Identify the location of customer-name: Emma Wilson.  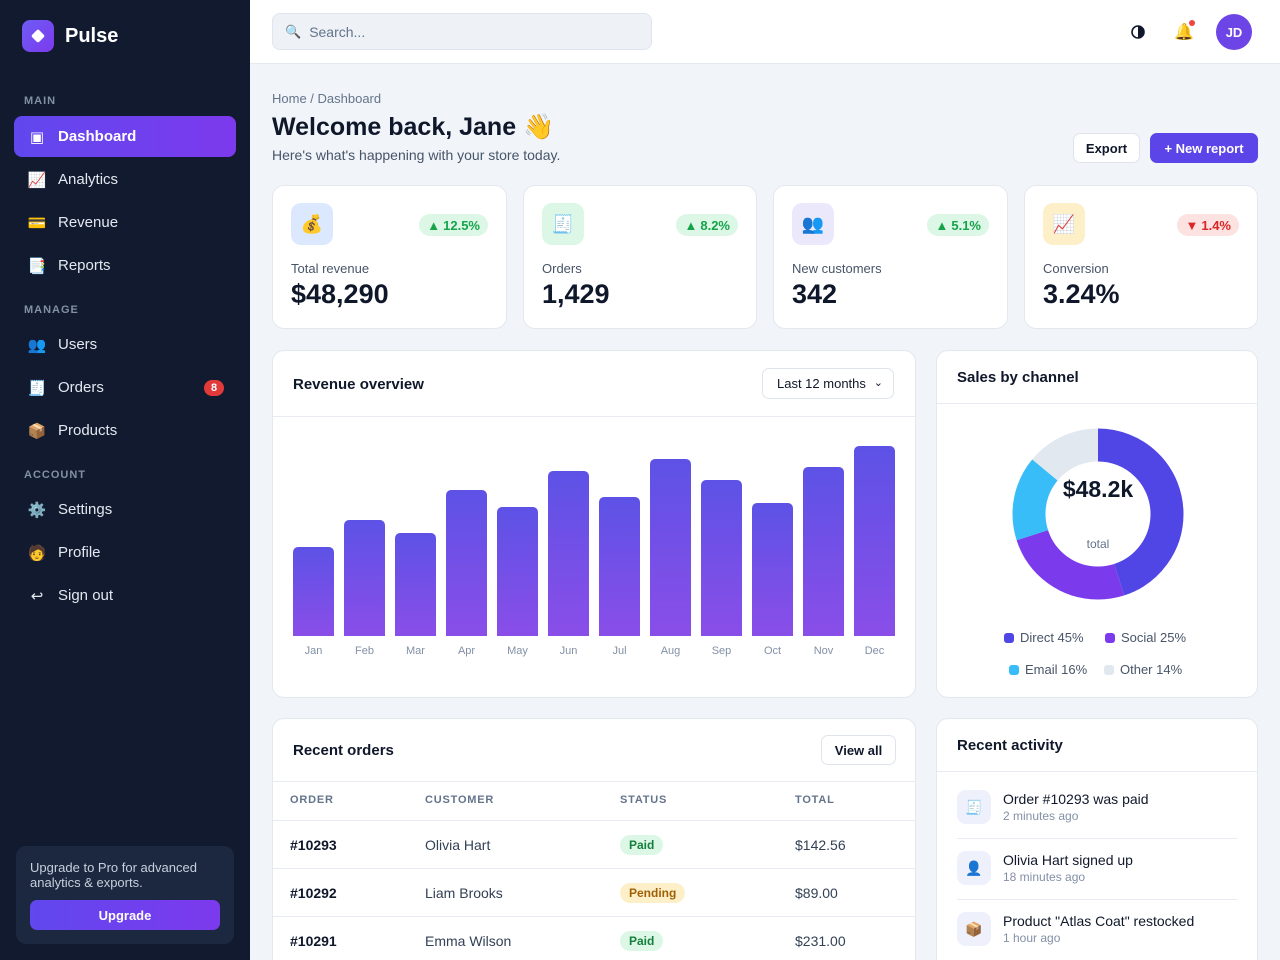
(468, 941).